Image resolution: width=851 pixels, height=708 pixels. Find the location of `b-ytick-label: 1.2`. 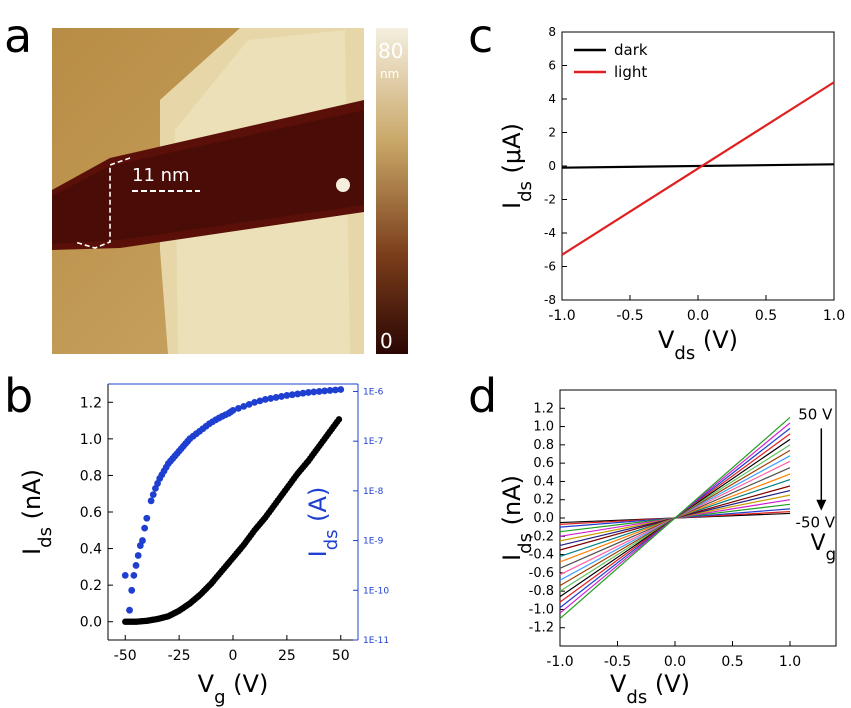

b-ytick-label: 1.2 is located at coordinates (91, 403).